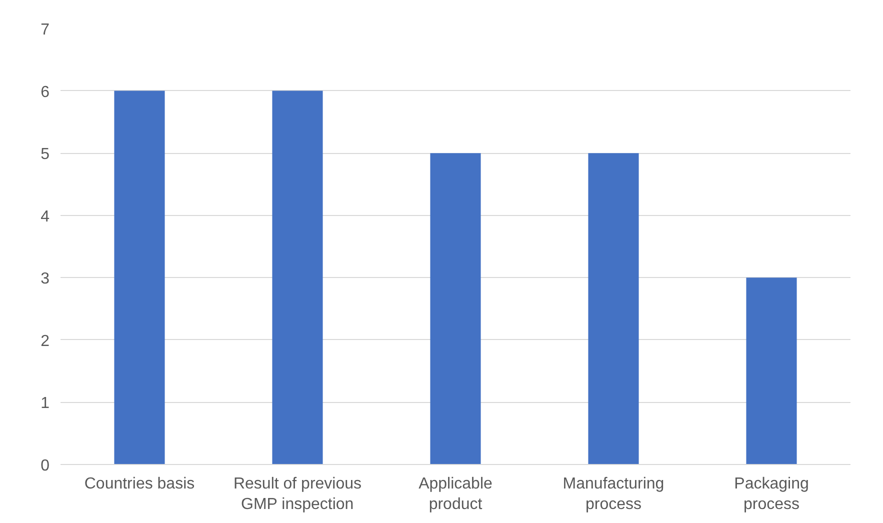 The height and width of the screenshot is (523, 883). What do you see at coordinates (45, 155) in the screenshot?
I see `y-tick-label: 5` at bounding box center [45, 155].